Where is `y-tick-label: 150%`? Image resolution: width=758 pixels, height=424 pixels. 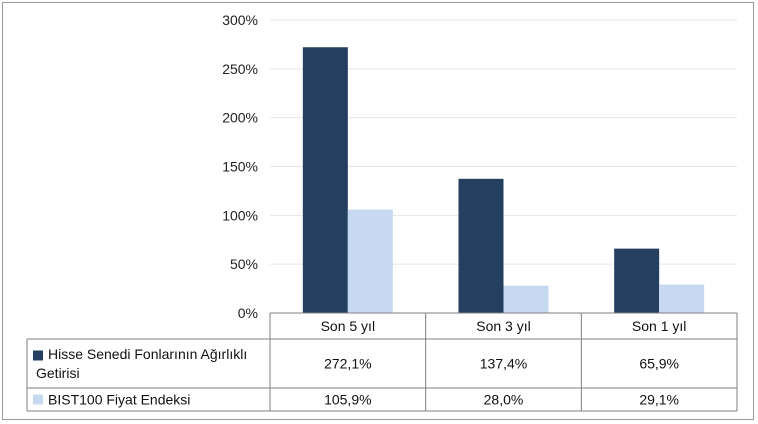
y-tick-label: 150% is located at coordinates (240, 167).